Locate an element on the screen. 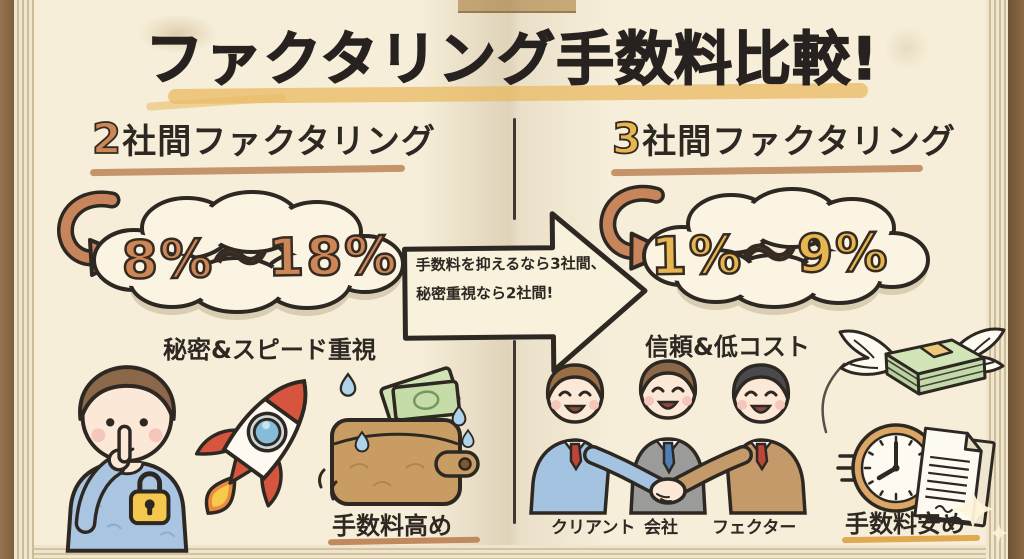 The image size is (1024, 559). right-heading-number: 3 is located at coordinates (627, 138).